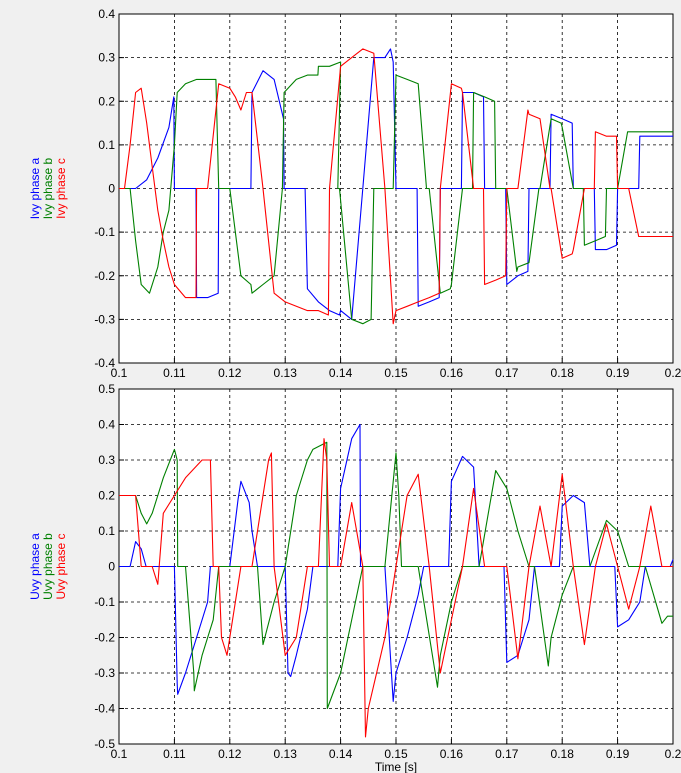 This screenshot has width=681, height=773. Describe the element at coordinates (35, 566) in the screenshot. I see `y-axis-label-line: Uvy phase a` at that location.